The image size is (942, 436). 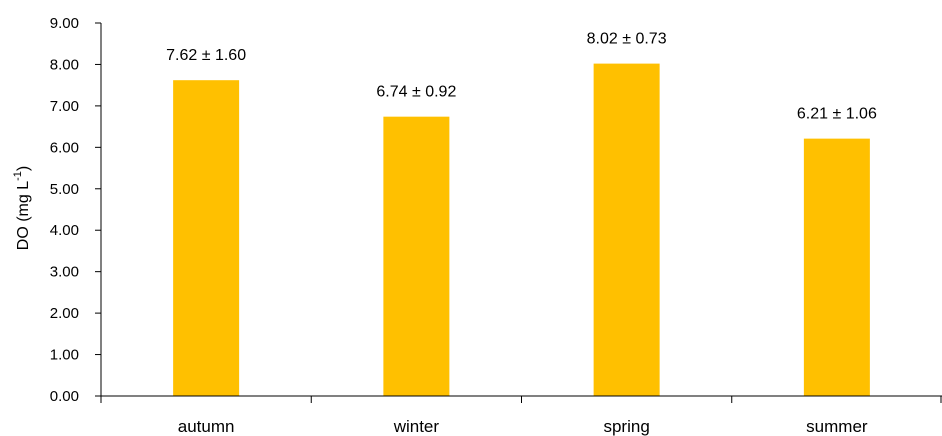 What do you see at coordinates (64, 272) in the screenshot?
I see `y-tick-label: 3.00` at bounding box center [64, 272].